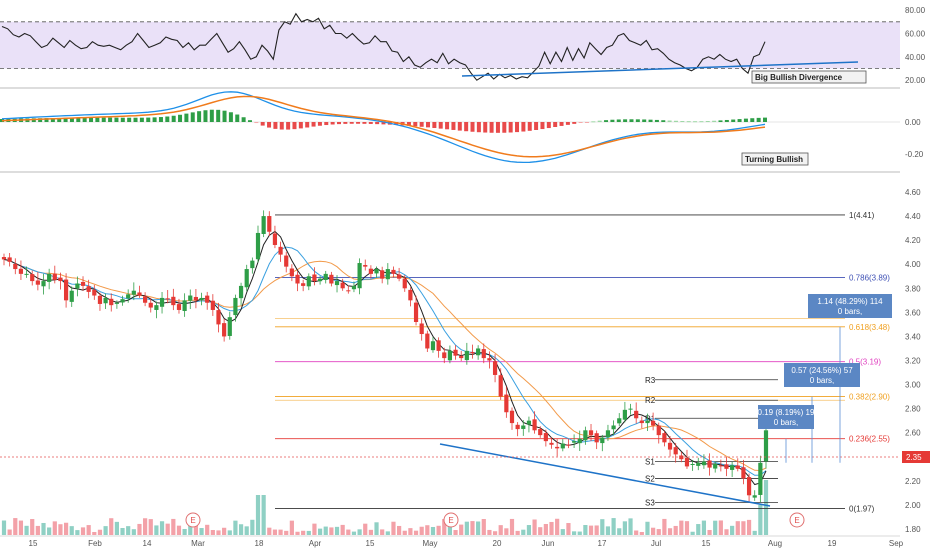 The height and width of the screenshot is (550, 932). What do you see at coordinates (774, 159) in the screenshot?
I see `macd-annotation-text: Turning Bullish` at bounding box center [774, 159].